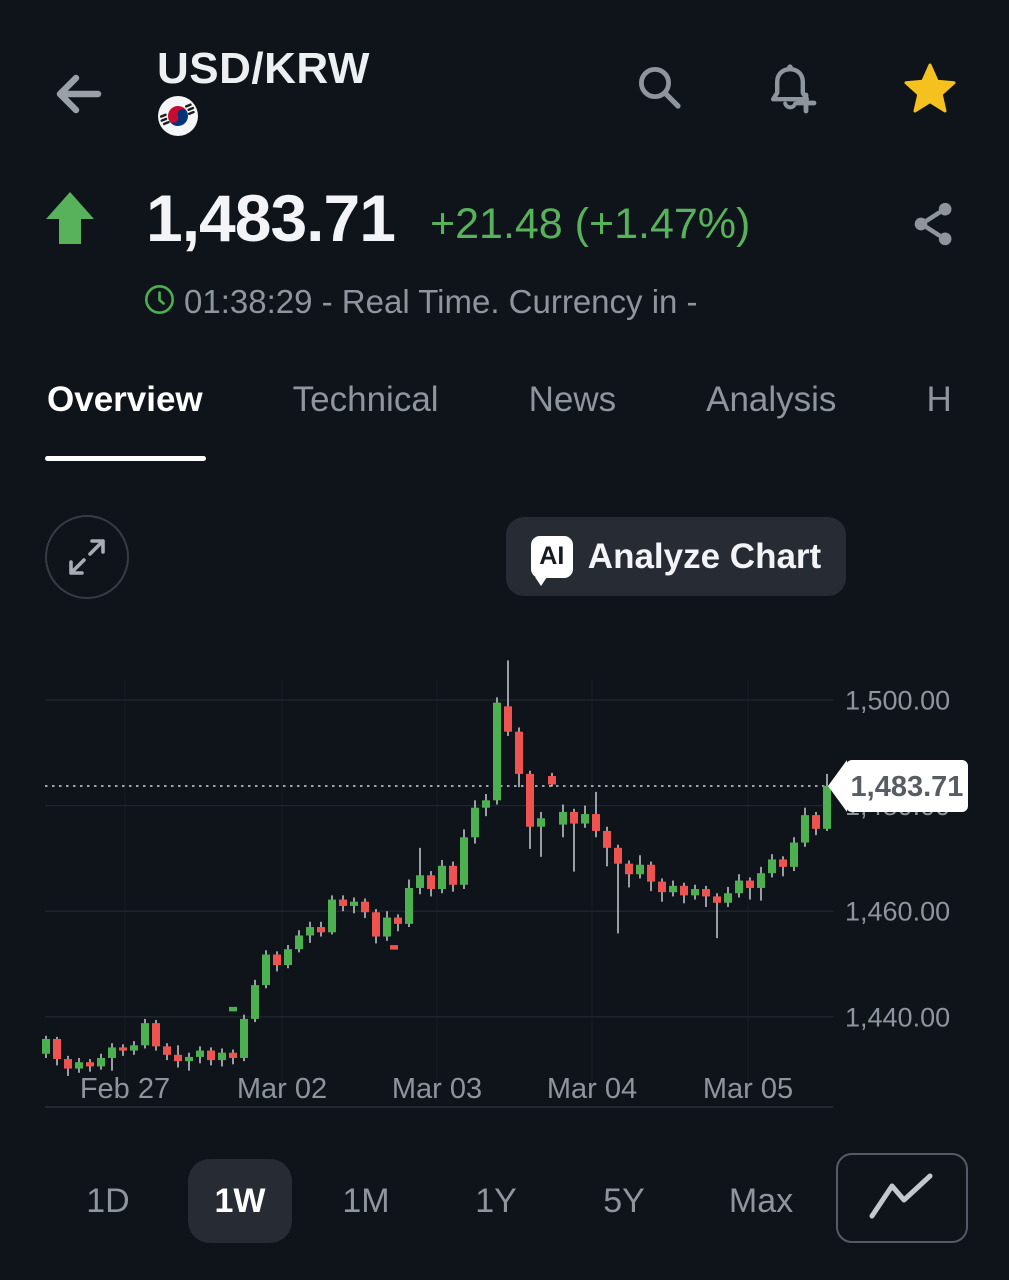 The width and height of the screenshot is (1009, 1280). Describe the element at coordinates (366, 1201) in the screenshot. I see `timeframe-1m: 1M` at that location.